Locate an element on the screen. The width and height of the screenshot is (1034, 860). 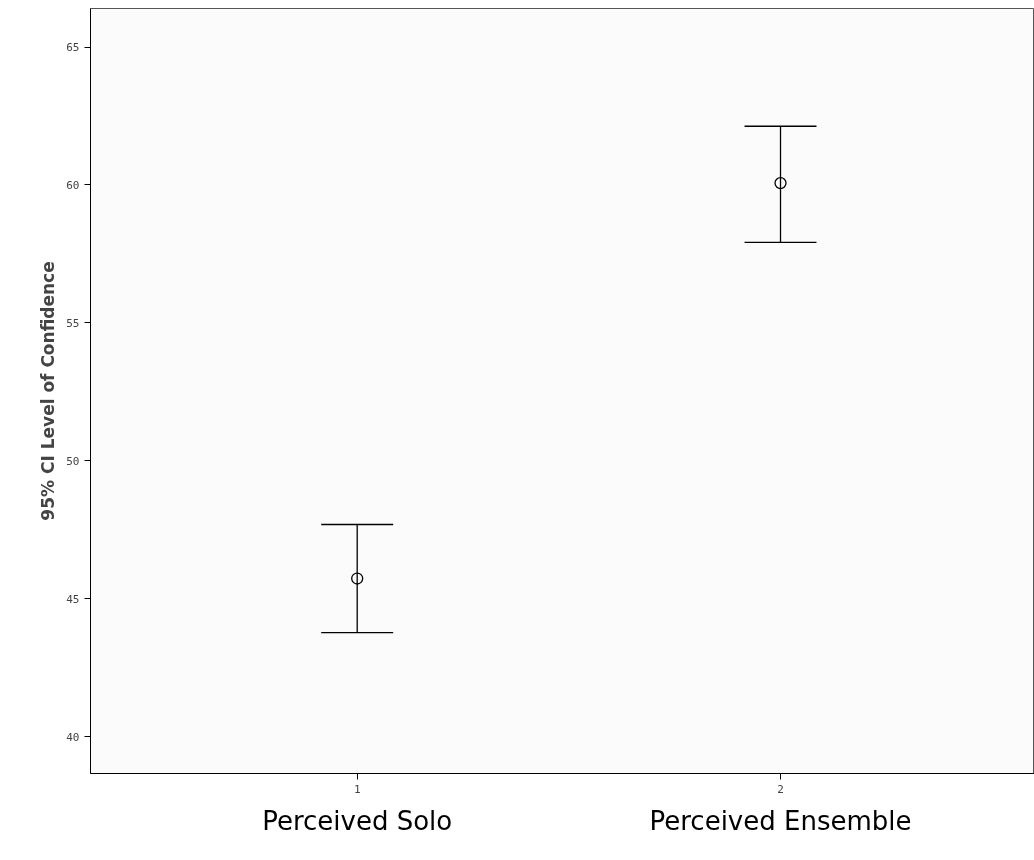
y-tick-label: 65 is located at coordinates (73, 48).